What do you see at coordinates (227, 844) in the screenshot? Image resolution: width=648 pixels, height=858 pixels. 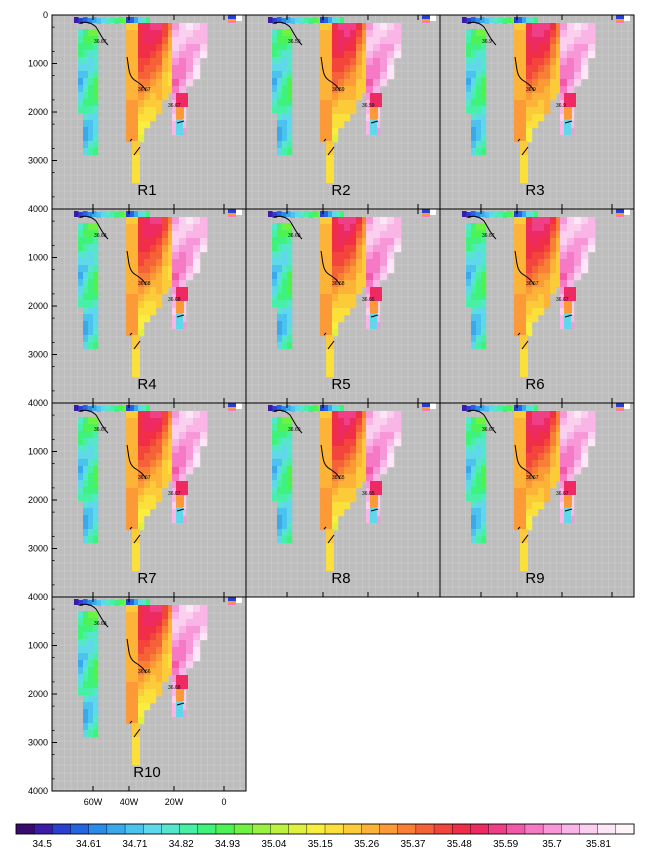 I see `colorbar-label: 34.93` at bounding box center [227, 844].